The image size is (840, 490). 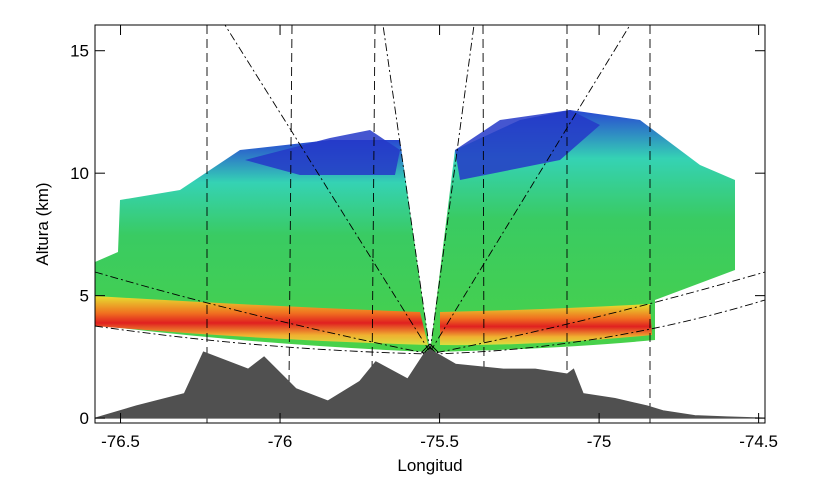 What do you see at coordinates (120, 441) in the screenshot?
I see `x-tick-label: -76.5` at bounding box center [120, 441].